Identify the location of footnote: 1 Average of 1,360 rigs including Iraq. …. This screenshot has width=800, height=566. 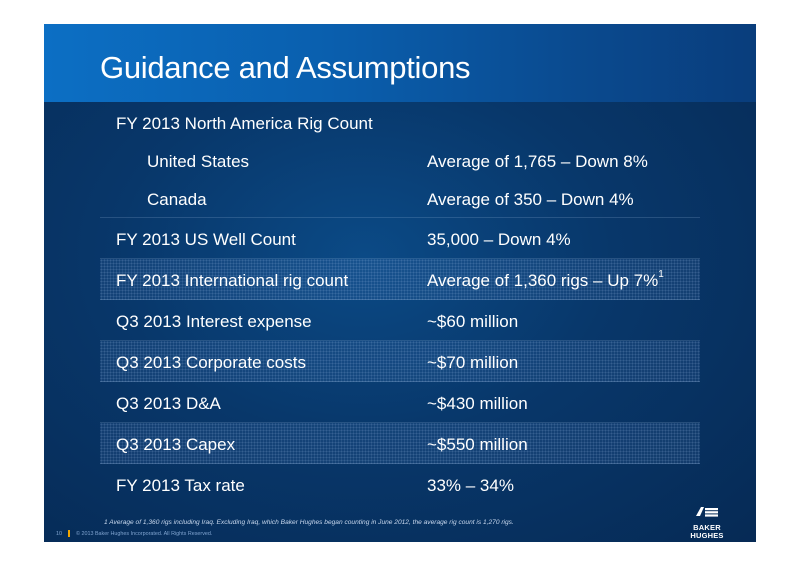
(309, 522).